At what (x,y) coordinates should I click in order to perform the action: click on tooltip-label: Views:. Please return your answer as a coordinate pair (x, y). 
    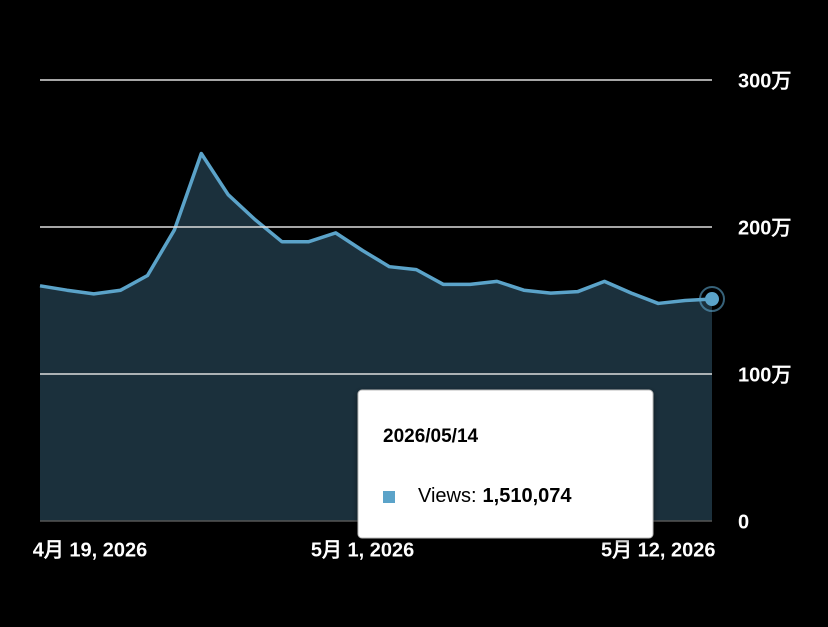
    Looking at the image, I should click on (447, 496).